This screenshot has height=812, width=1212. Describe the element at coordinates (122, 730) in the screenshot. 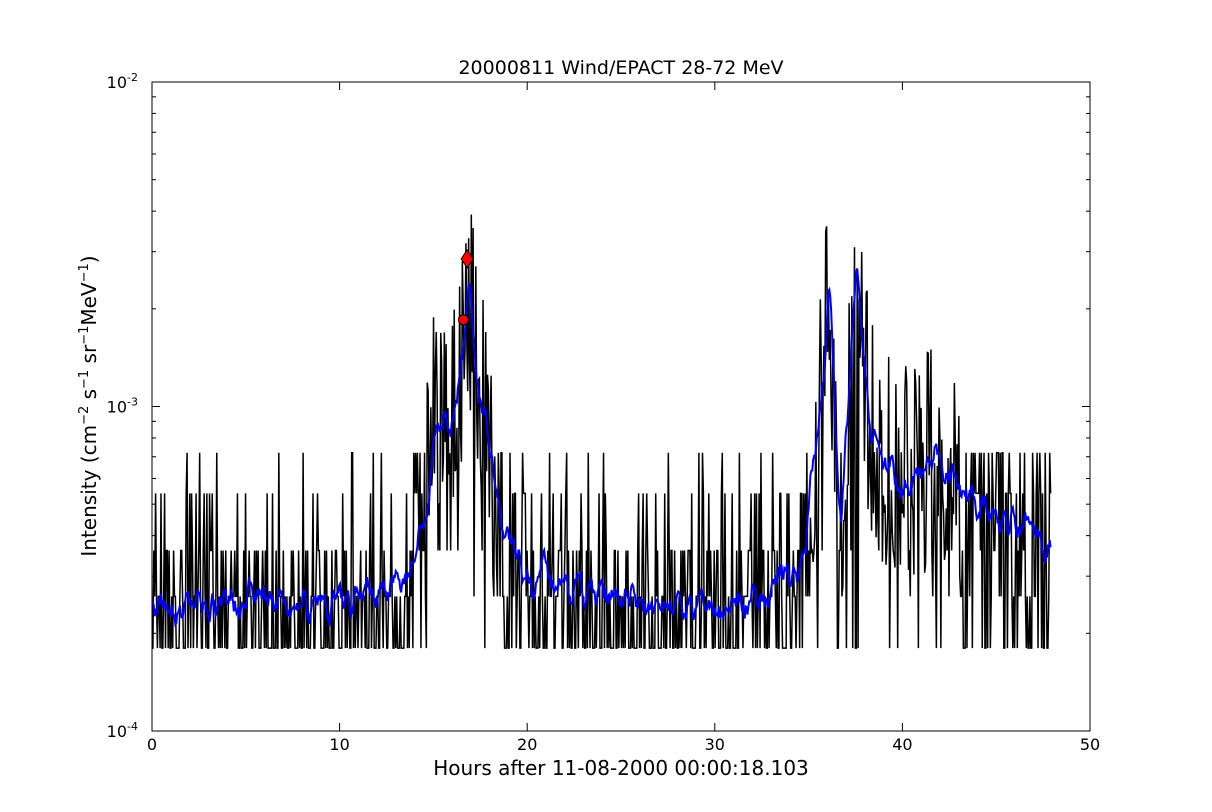

I see `y-tick-label: 10⁻⁴` at that location.